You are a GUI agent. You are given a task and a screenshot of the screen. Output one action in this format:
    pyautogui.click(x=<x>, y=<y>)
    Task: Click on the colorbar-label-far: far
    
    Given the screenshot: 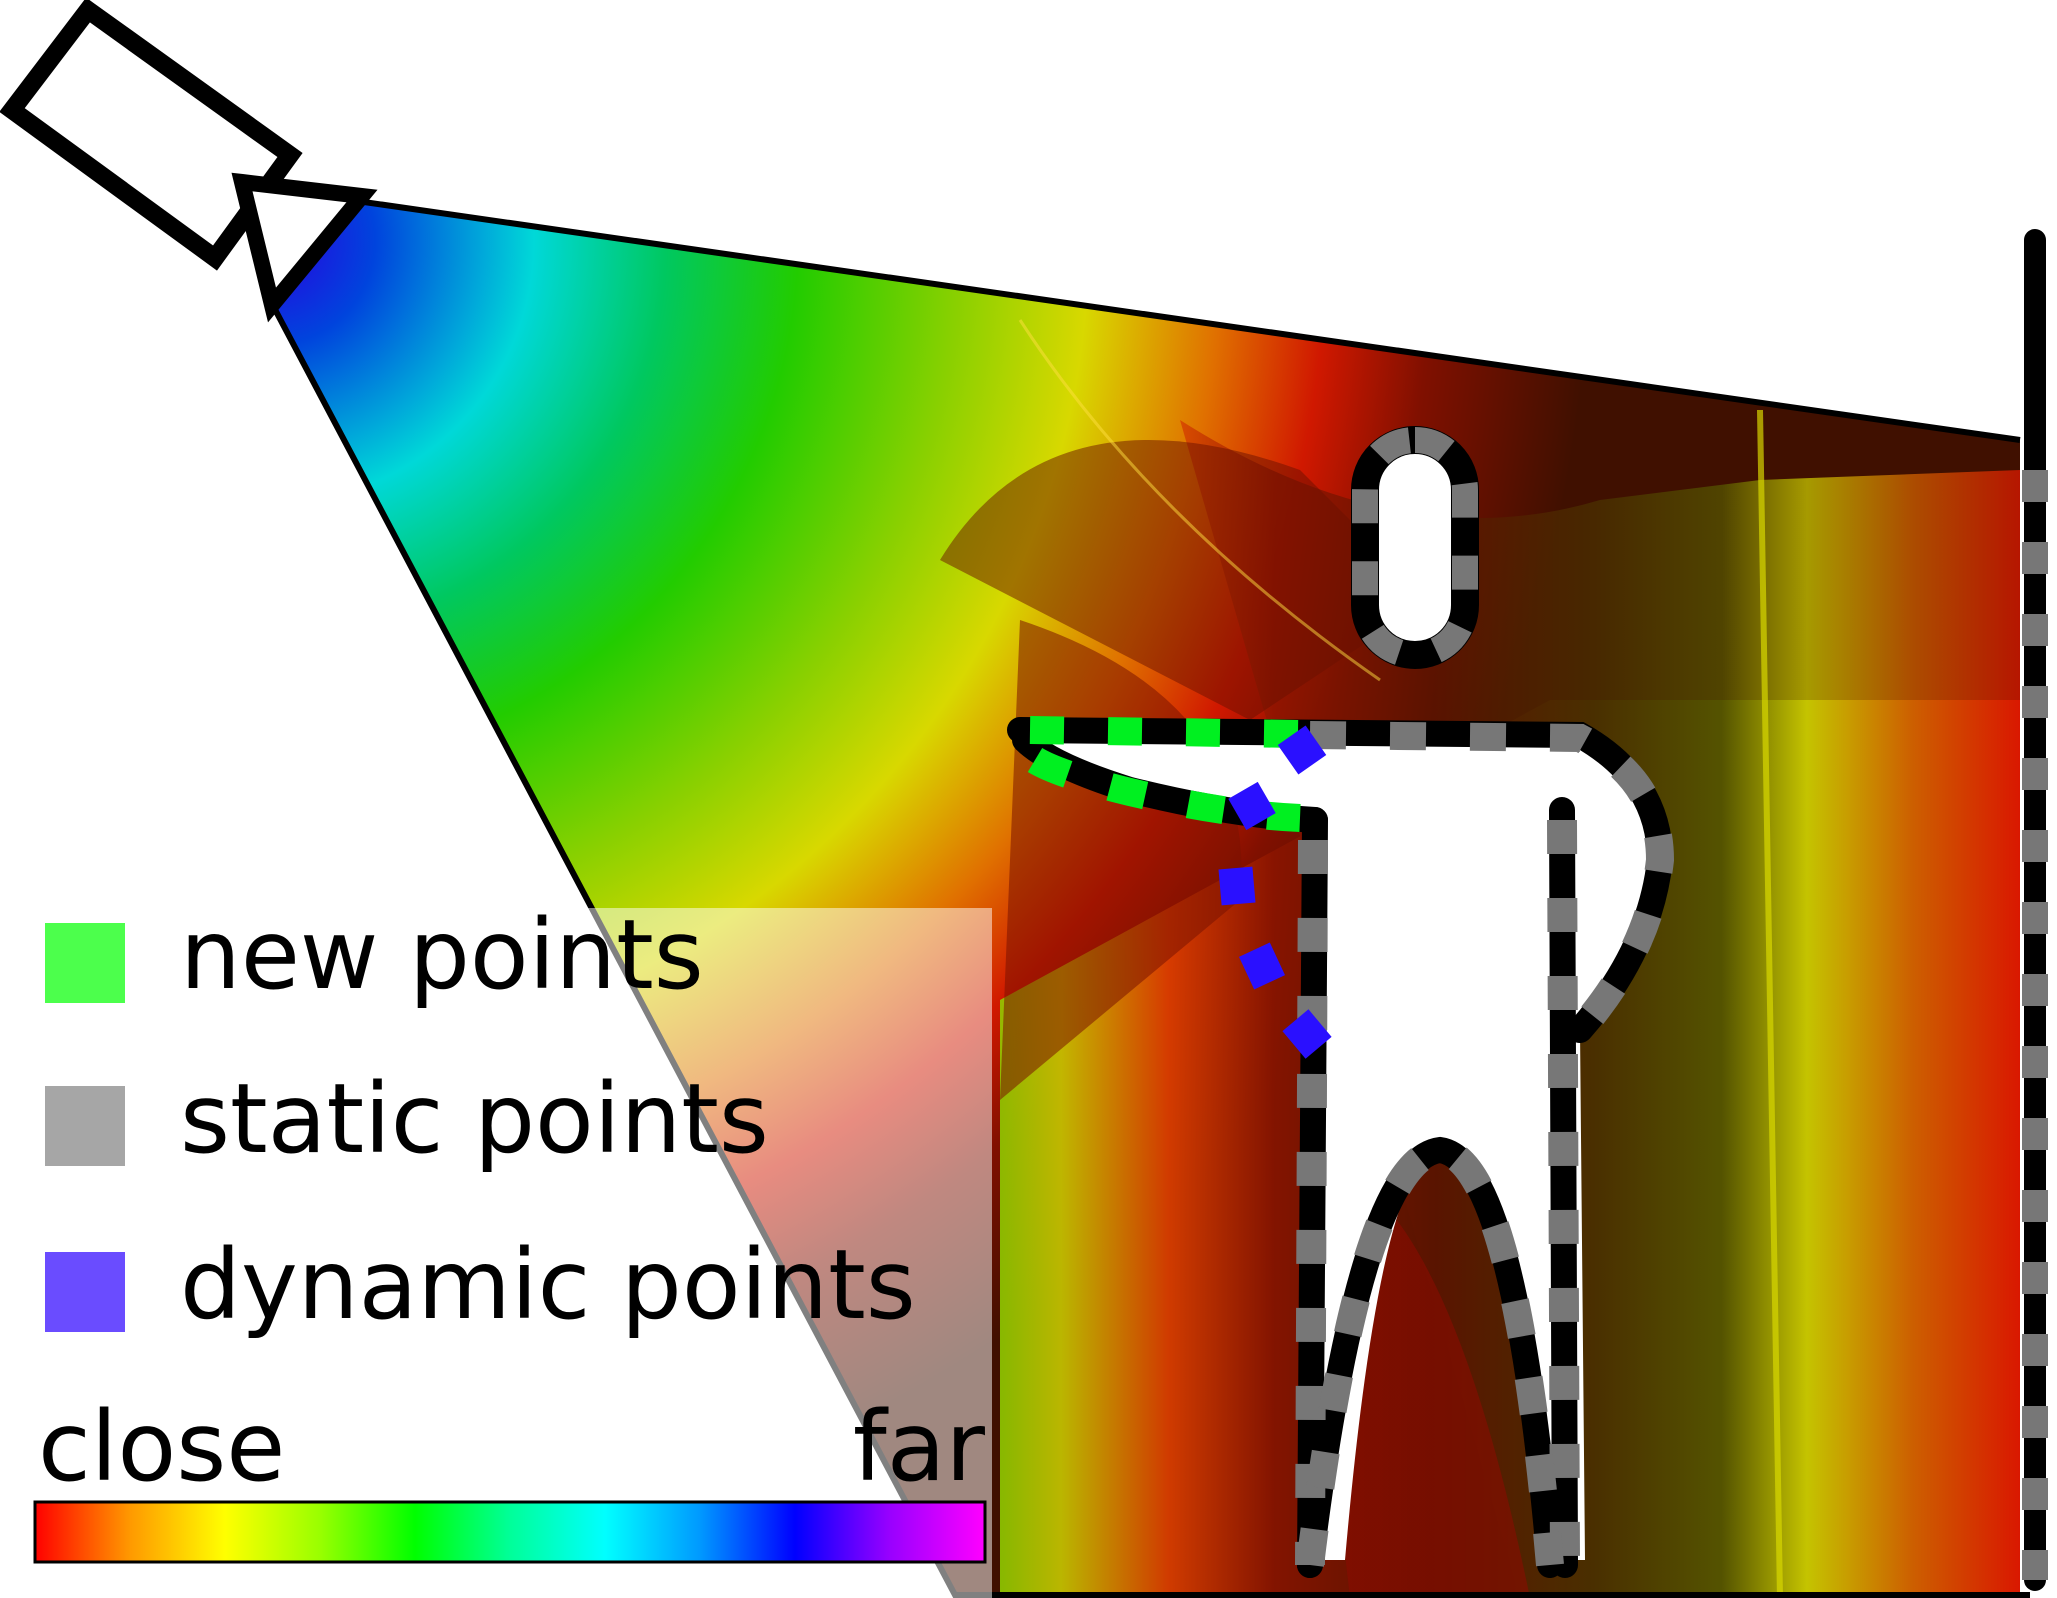 What is the action you would take?
    pyautogui.click(x=919, y=1447)
    